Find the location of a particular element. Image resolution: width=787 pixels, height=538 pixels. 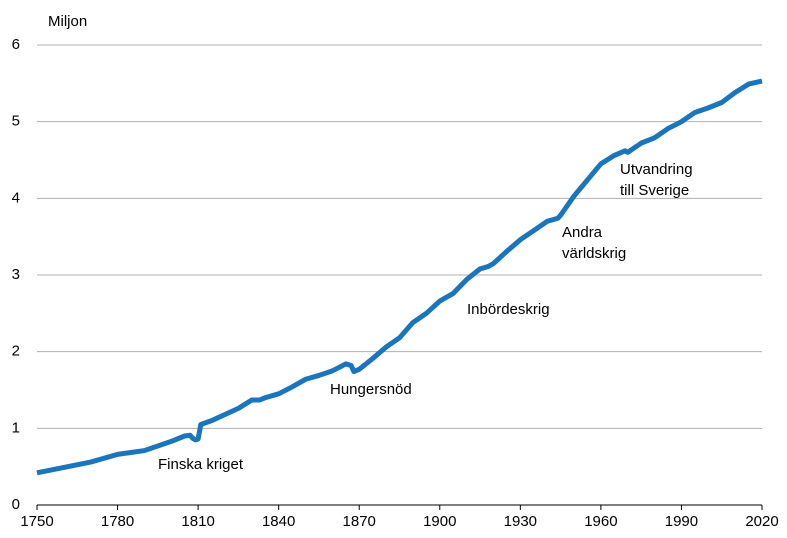

x-tick-label: 2020 is located at coordinates (761, 521).